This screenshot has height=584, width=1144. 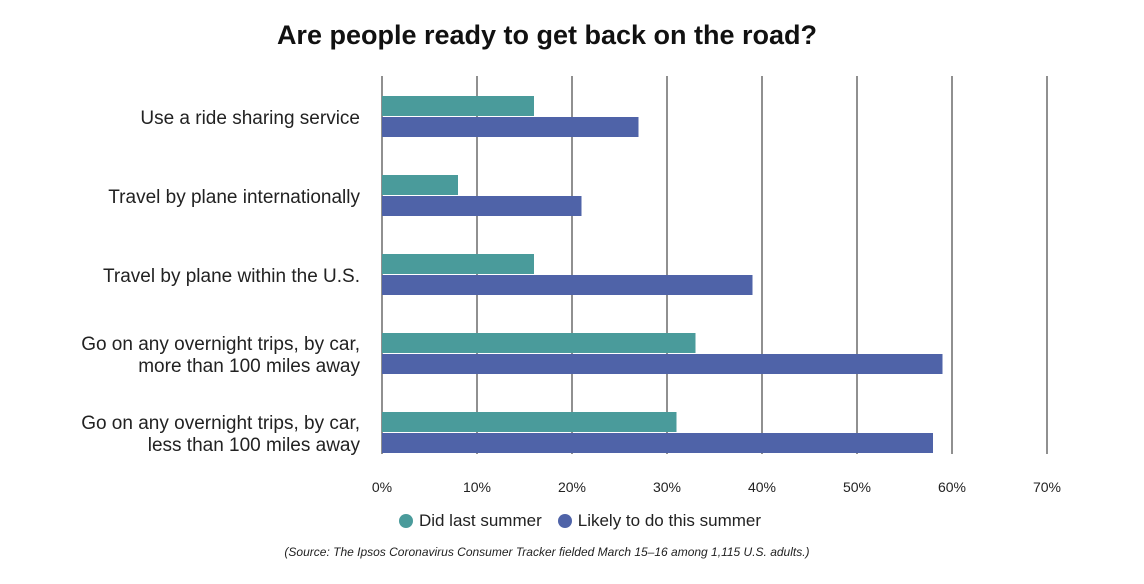 What do you see at coordinates (234, 197) in the screenshot?
I see `category-label: Travel by plane internationally` at bounding box center [234, 197].